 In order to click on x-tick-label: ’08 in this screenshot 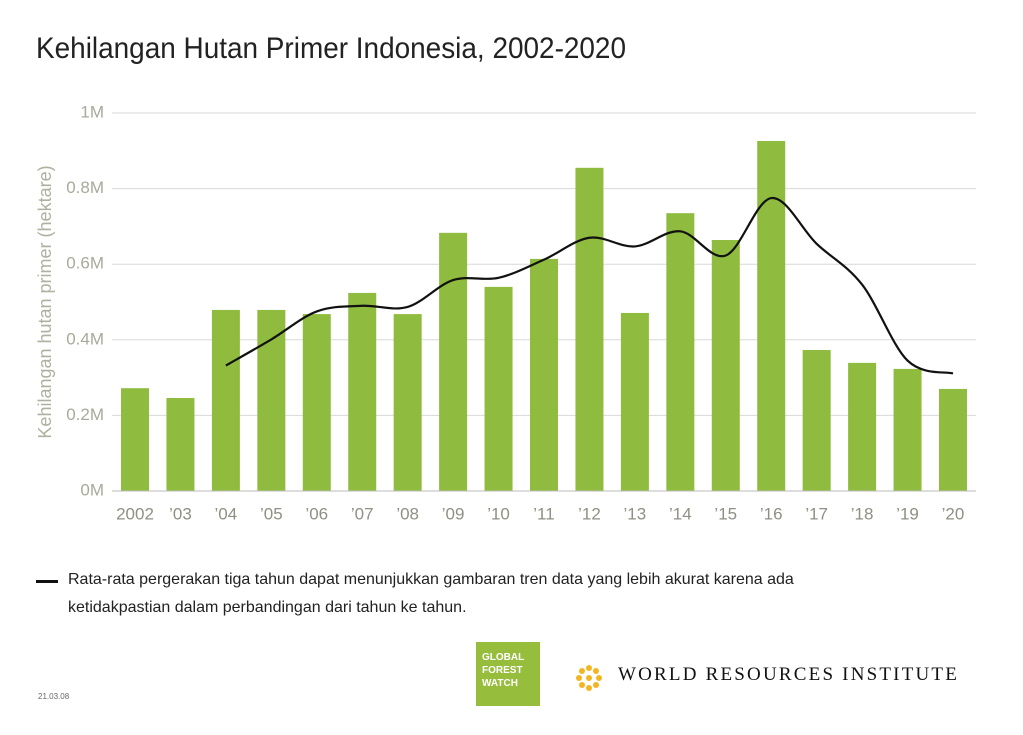, I will do `click(407, 513)`.